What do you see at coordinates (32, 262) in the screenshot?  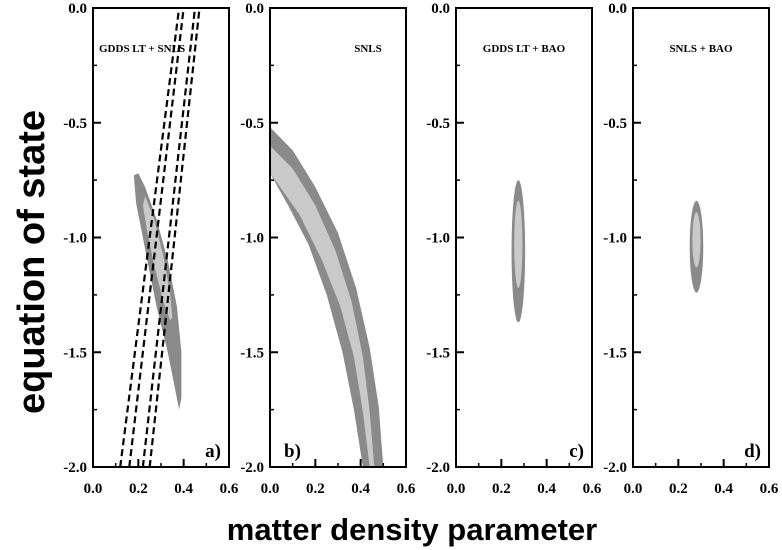 I see `y-axis-label: equation of state` at bounding box center [32, 262].